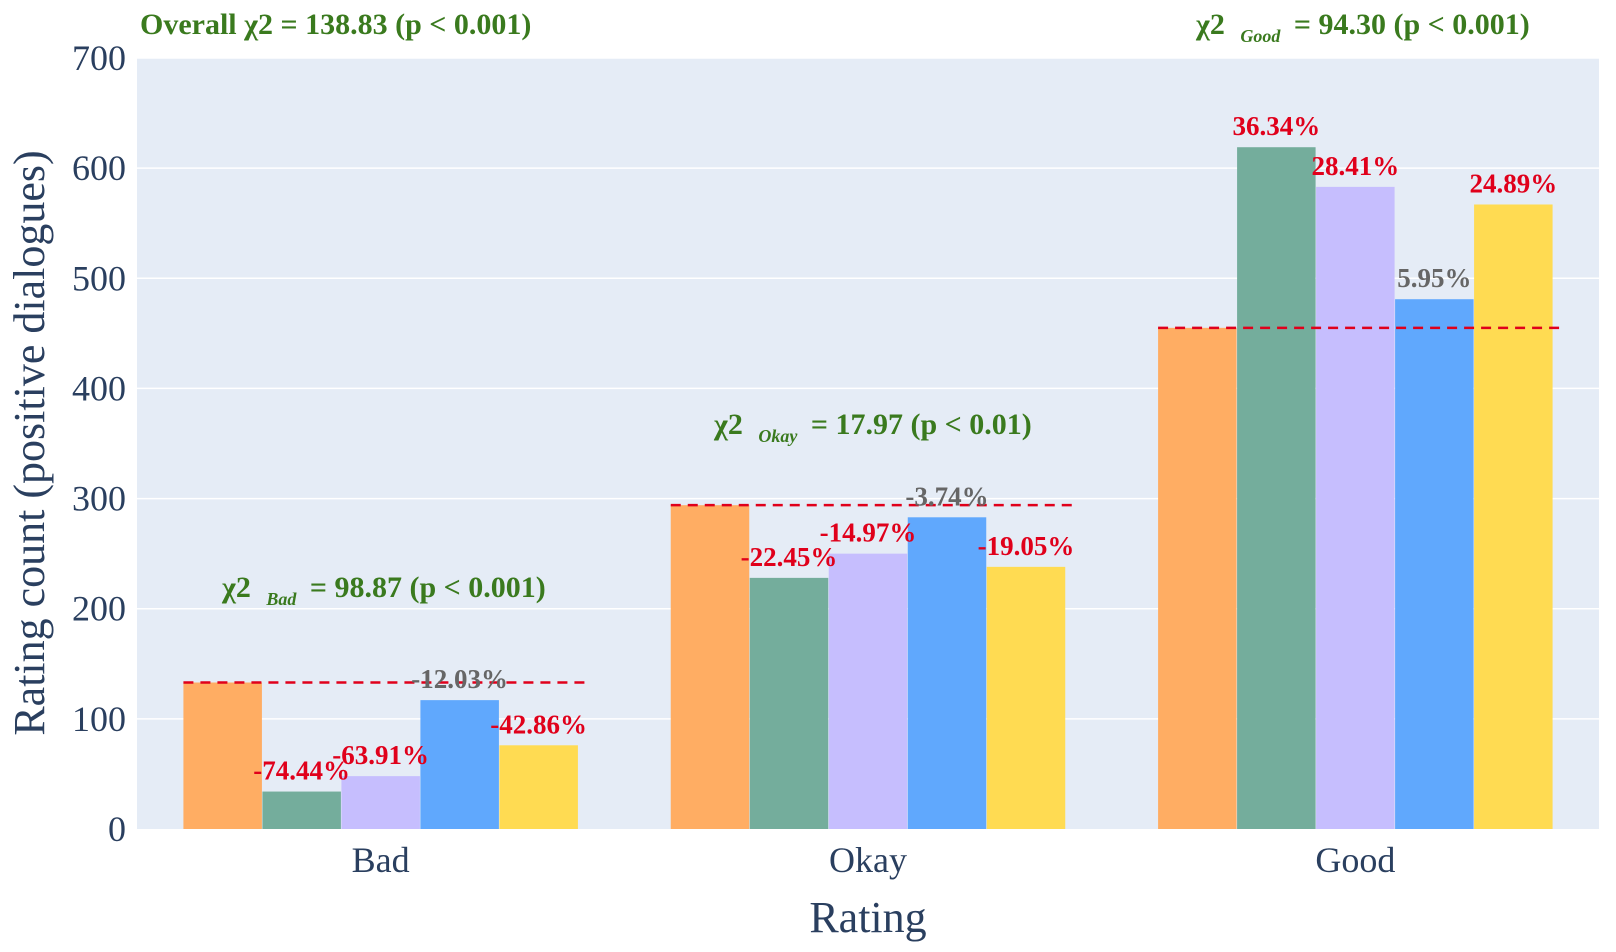  I want to click on good-chi2-subscript: Good, so click(1260, 36).